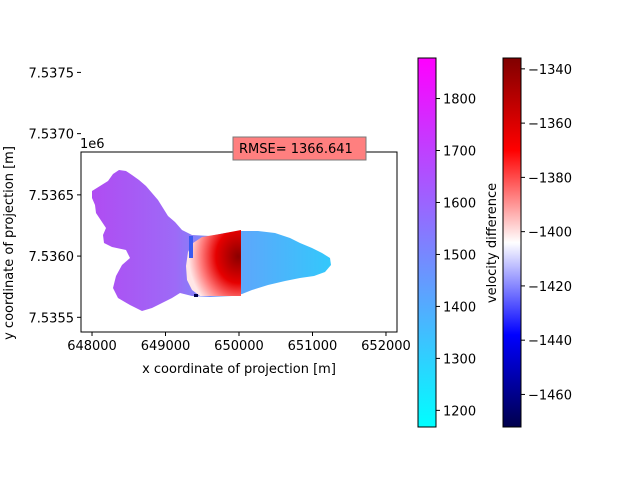  I want to click on y-tick-label: 7.5360, so click(52, 257).